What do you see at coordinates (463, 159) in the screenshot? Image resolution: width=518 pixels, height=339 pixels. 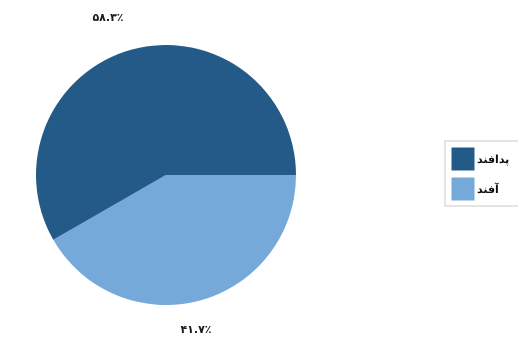 I see `legend-swatch-pidafand` at bounding box center [463, 159].